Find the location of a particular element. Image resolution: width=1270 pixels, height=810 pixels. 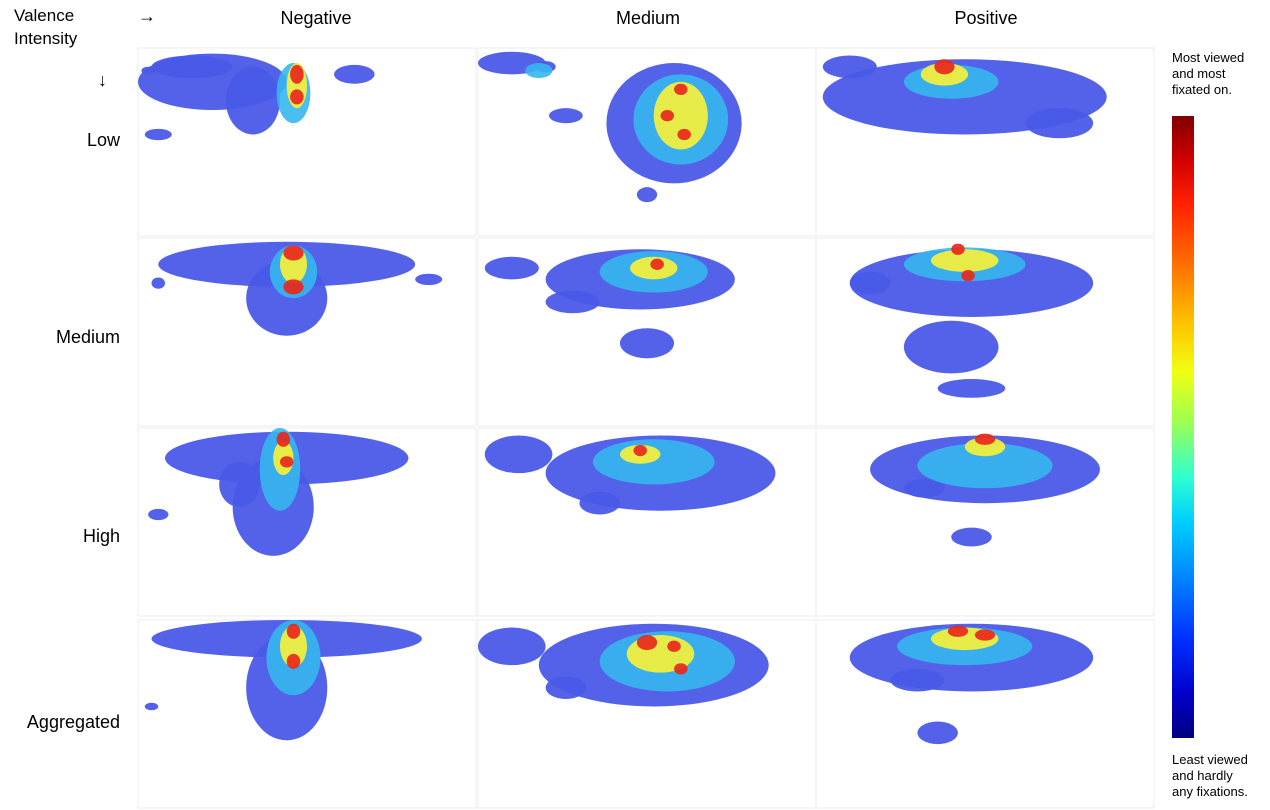

heatmap-panel-high-medium is located at coordinates (647, 522).